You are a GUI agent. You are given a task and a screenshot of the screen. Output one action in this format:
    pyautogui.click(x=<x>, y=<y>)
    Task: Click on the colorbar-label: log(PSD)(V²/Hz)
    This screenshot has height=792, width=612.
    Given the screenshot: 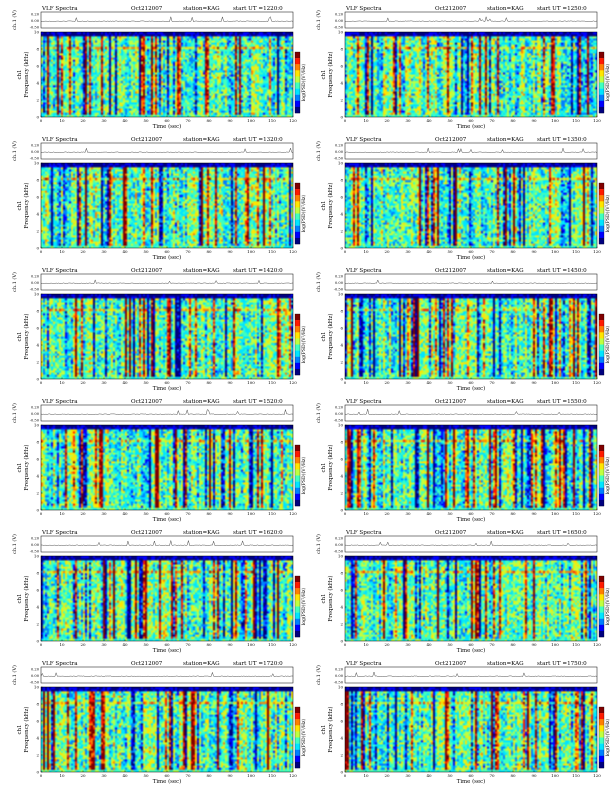 What is the action you would take?
    pyautogui.click(x=607, y=738)
    